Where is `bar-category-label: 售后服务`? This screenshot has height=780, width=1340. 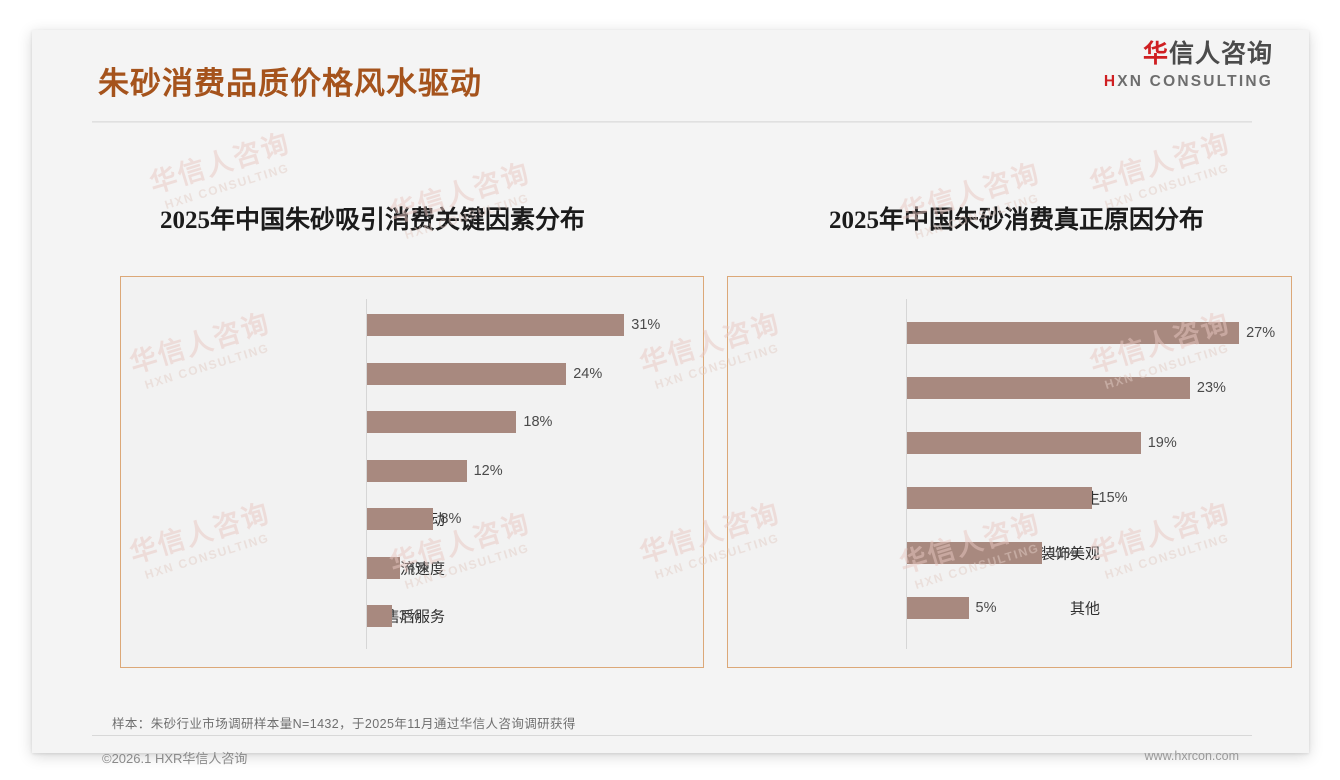
bar-category-label: 售后服务 is located at coordinates (414, 617).